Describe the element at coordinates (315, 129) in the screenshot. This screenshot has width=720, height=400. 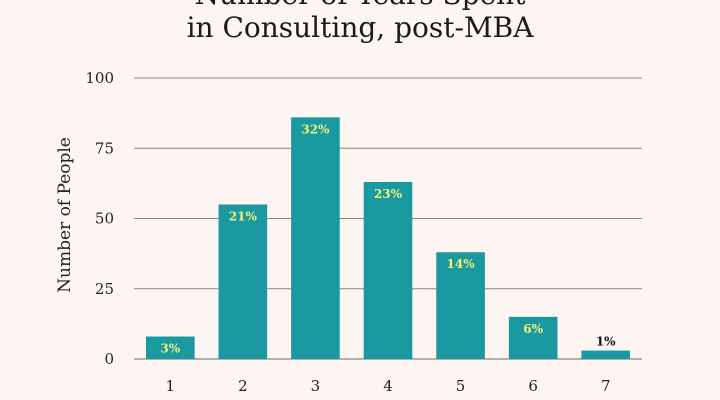
I see `bar-data-label: 32%` at that location.